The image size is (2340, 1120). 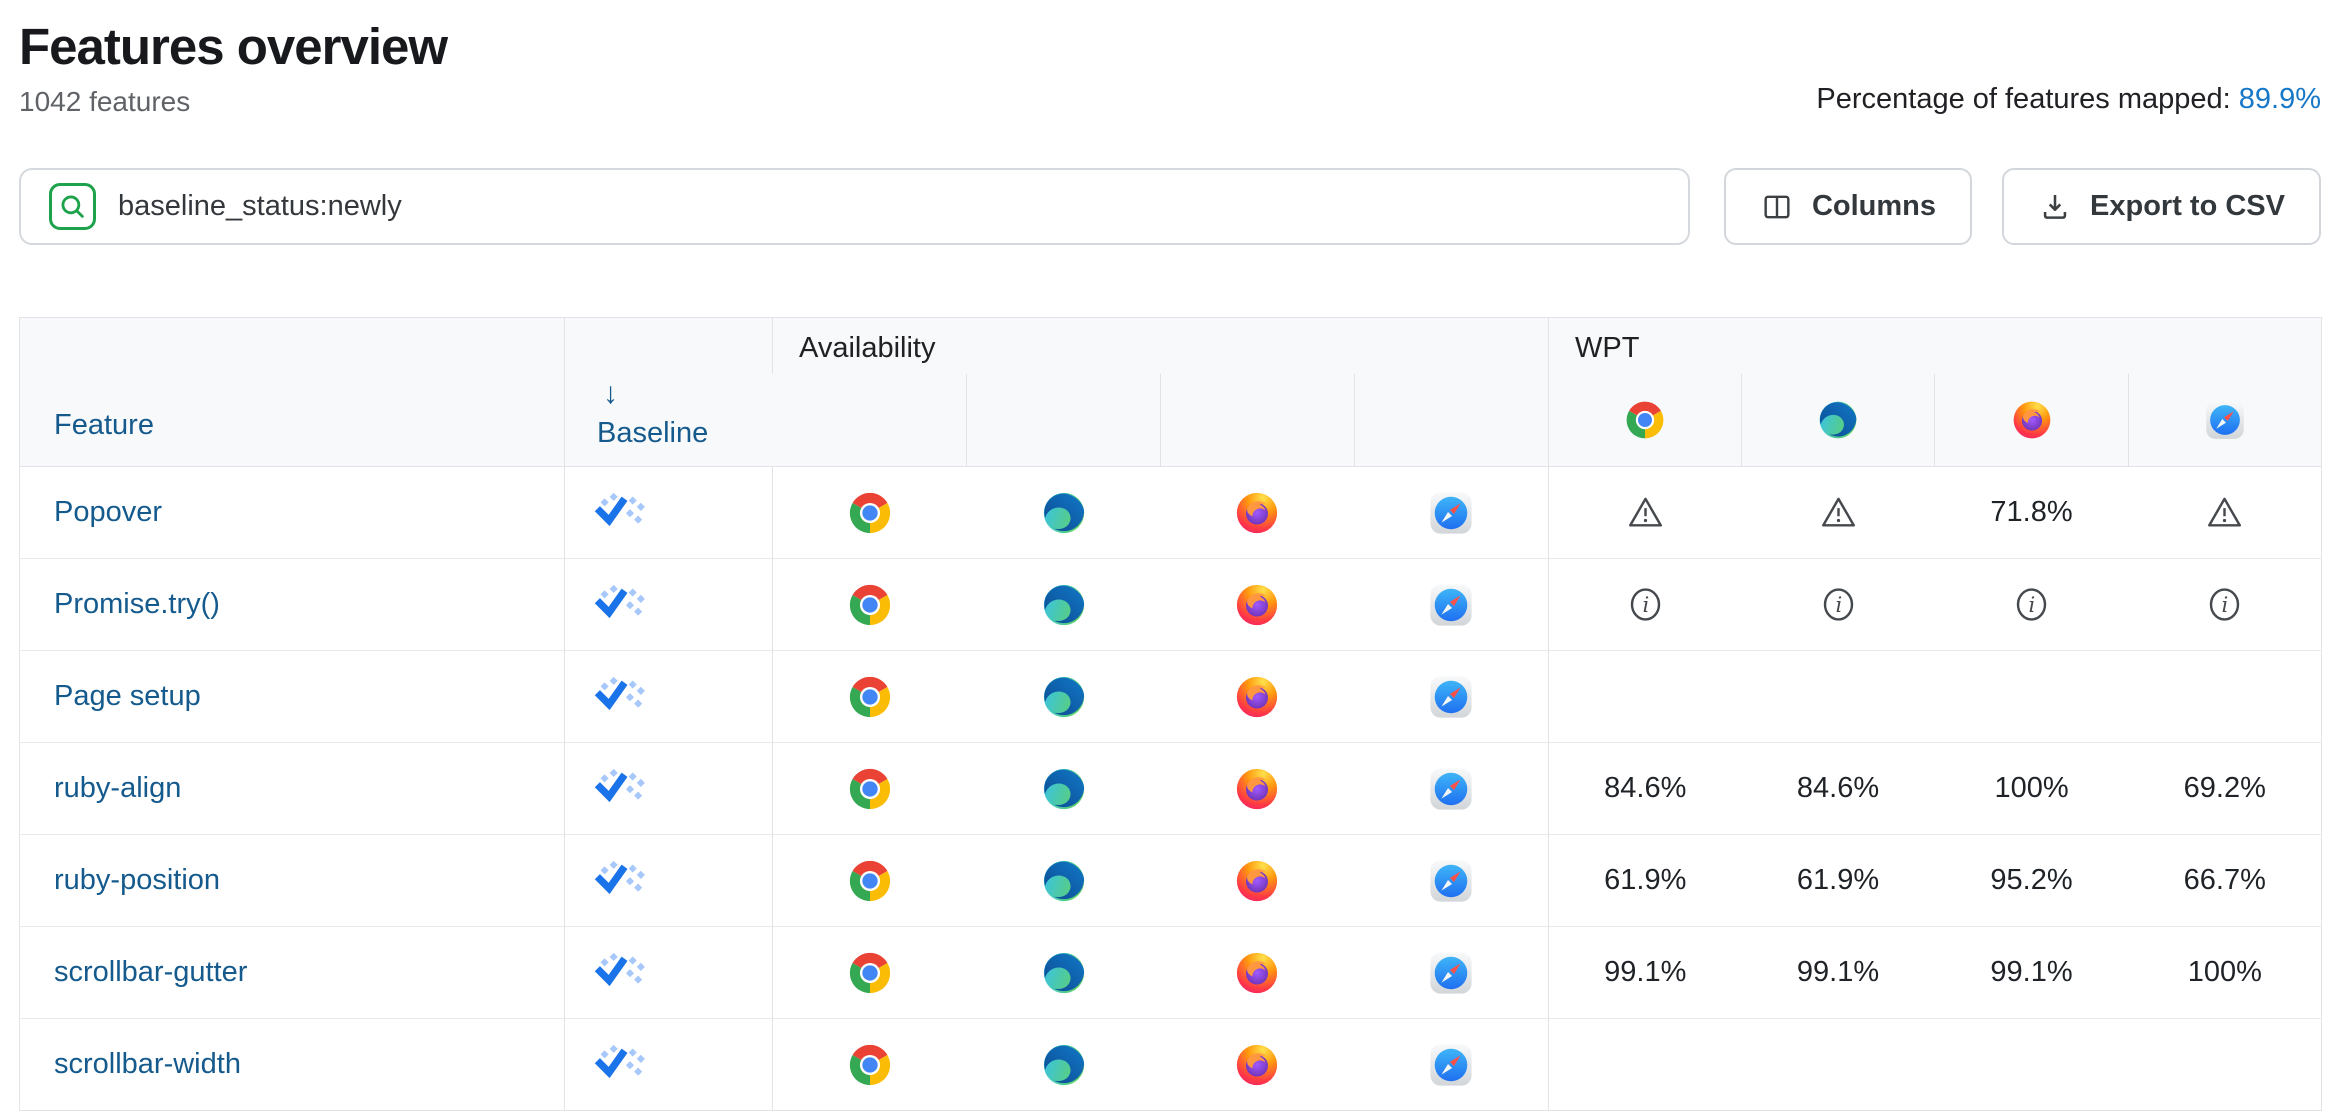 I want to click on wpt-subcolumn-edge, so click(x=1838, y=420).